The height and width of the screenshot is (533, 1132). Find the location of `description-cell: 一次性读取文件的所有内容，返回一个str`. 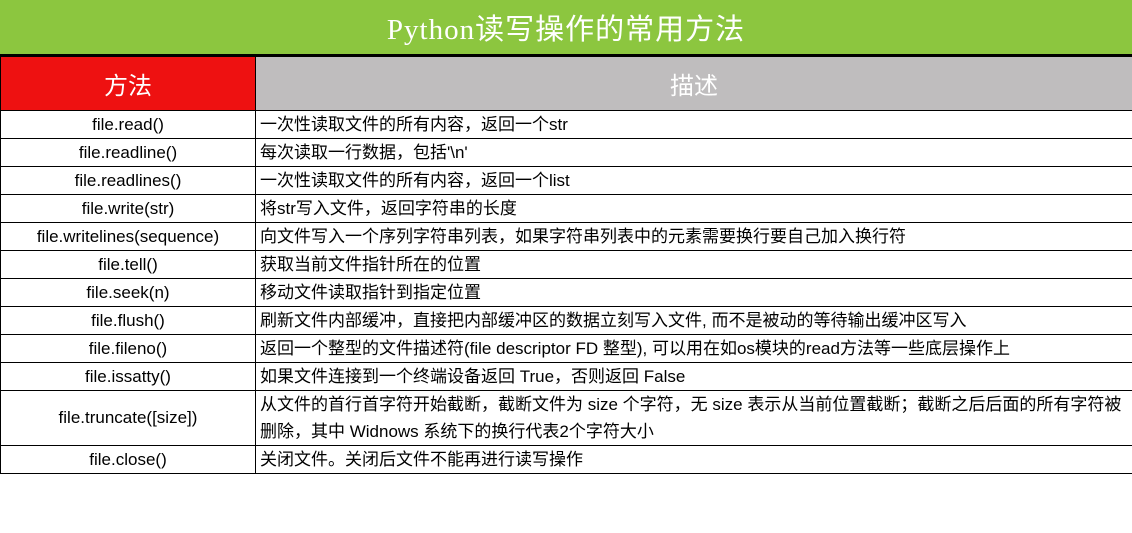

description-cell: 一次性读取文件的所有内容，返回一个str is located at coordinates (693, 124).